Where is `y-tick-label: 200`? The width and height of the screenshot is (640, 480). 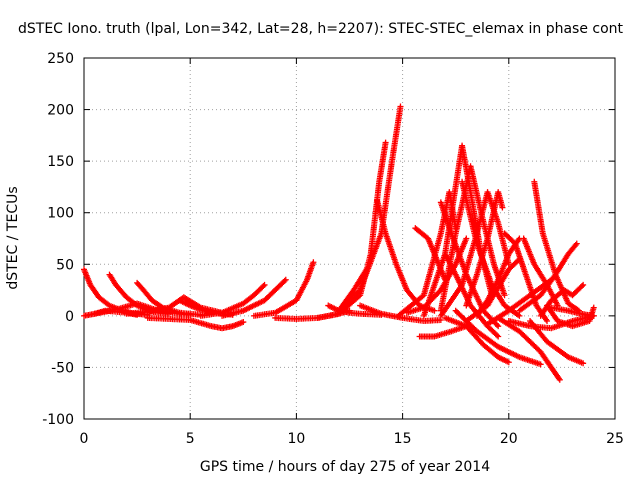 y-tick-label: 200 is located at coordinates (60, 111).